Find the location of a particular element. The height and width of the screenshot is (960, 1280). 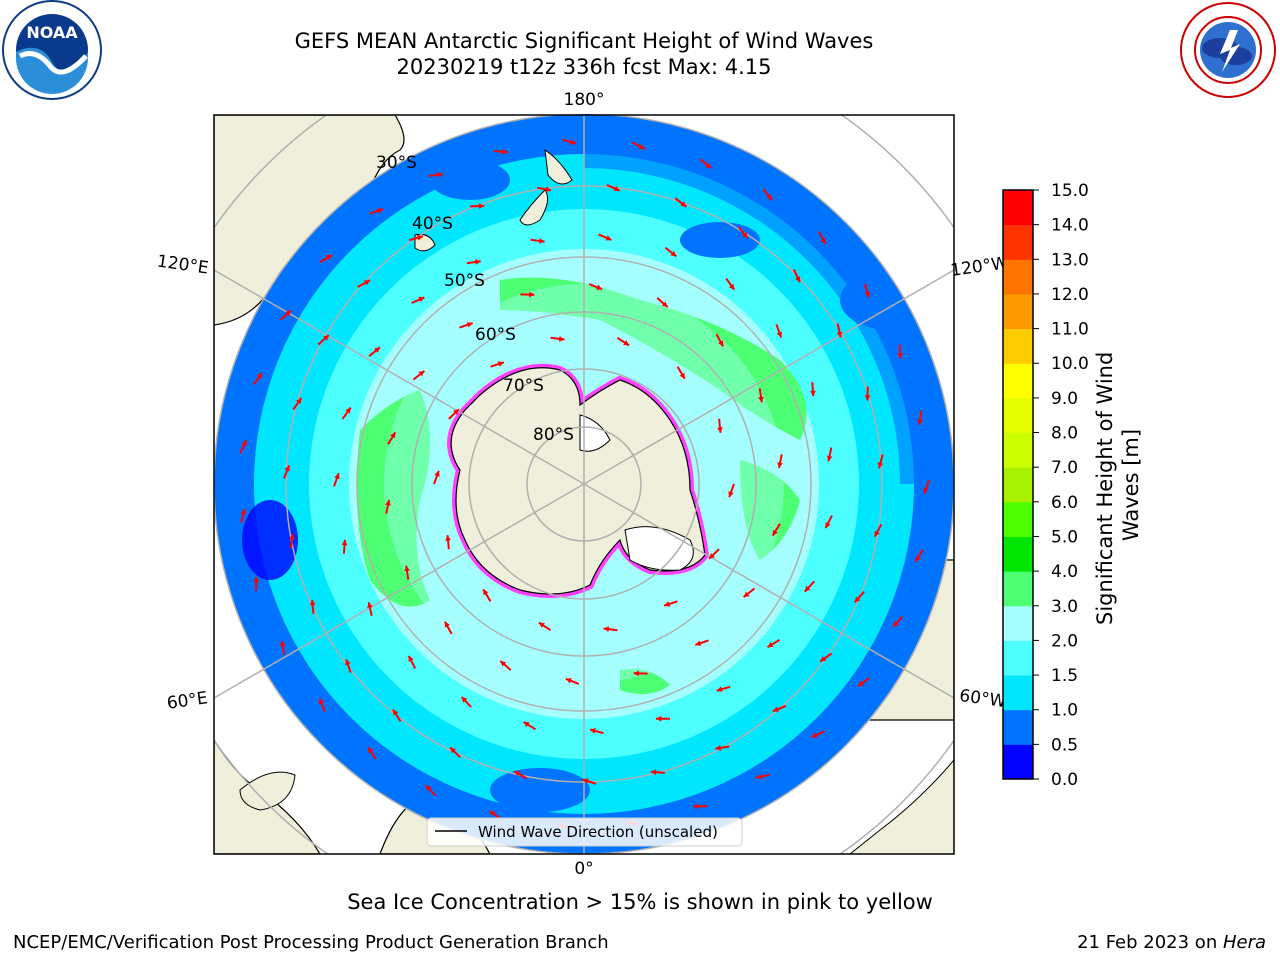

colorbar-tick-label: 4.0 is located at coordinates (1064, 572).